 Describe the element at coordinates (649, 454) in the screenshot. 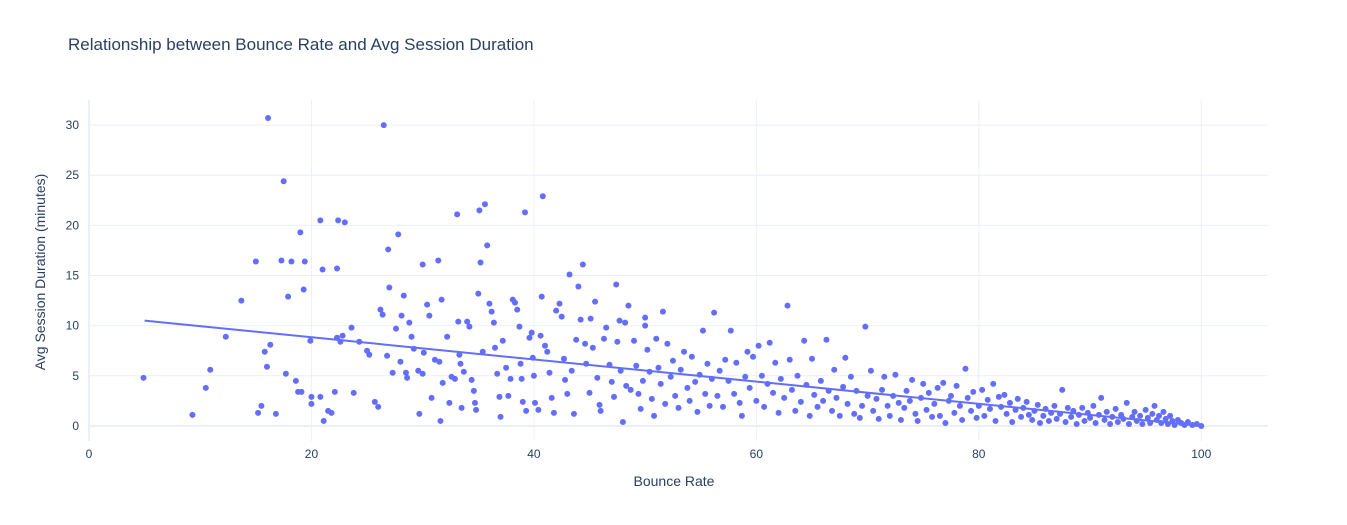

I see `x-axis-ticks: 0 20 40 60 80 100` at that location.